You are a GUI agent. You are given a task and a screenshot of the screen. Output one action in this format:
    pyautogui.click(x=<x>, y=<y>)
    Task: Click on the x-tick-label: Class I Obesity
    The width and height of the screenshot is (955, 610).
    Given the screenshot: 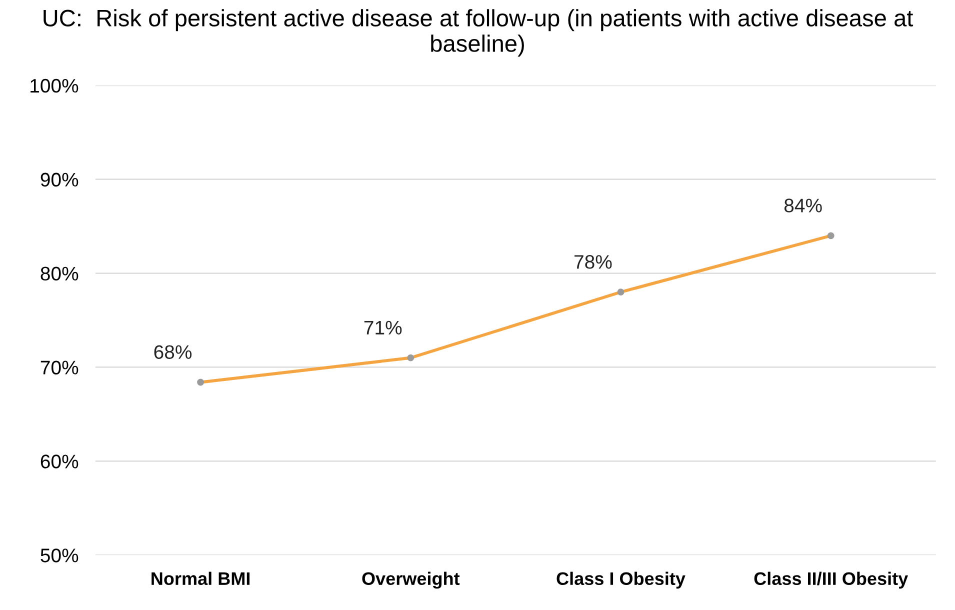 What is the action you would take?
    pyautogui.click(x=621, y=580)
    